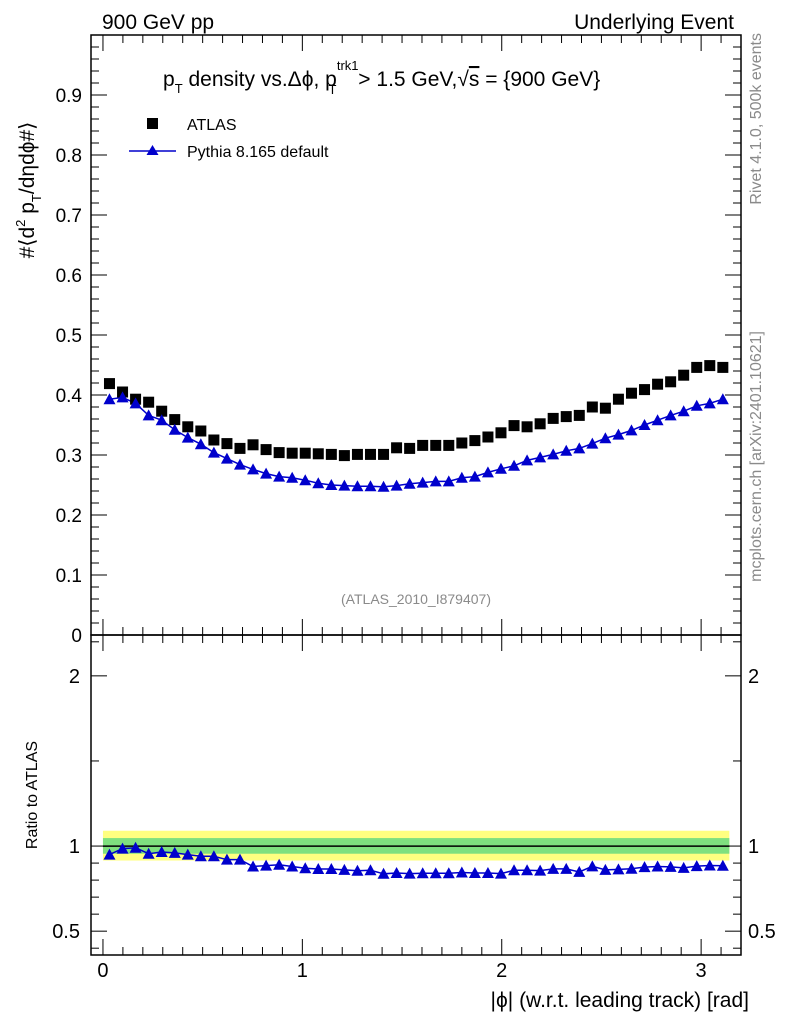 The height and width of the screenshot is (1024, 786). What do you see at coordinates (69, 336) in the screenshot?
I see `main-y-tick-label: 0.5` at bounding box center [69, 336].